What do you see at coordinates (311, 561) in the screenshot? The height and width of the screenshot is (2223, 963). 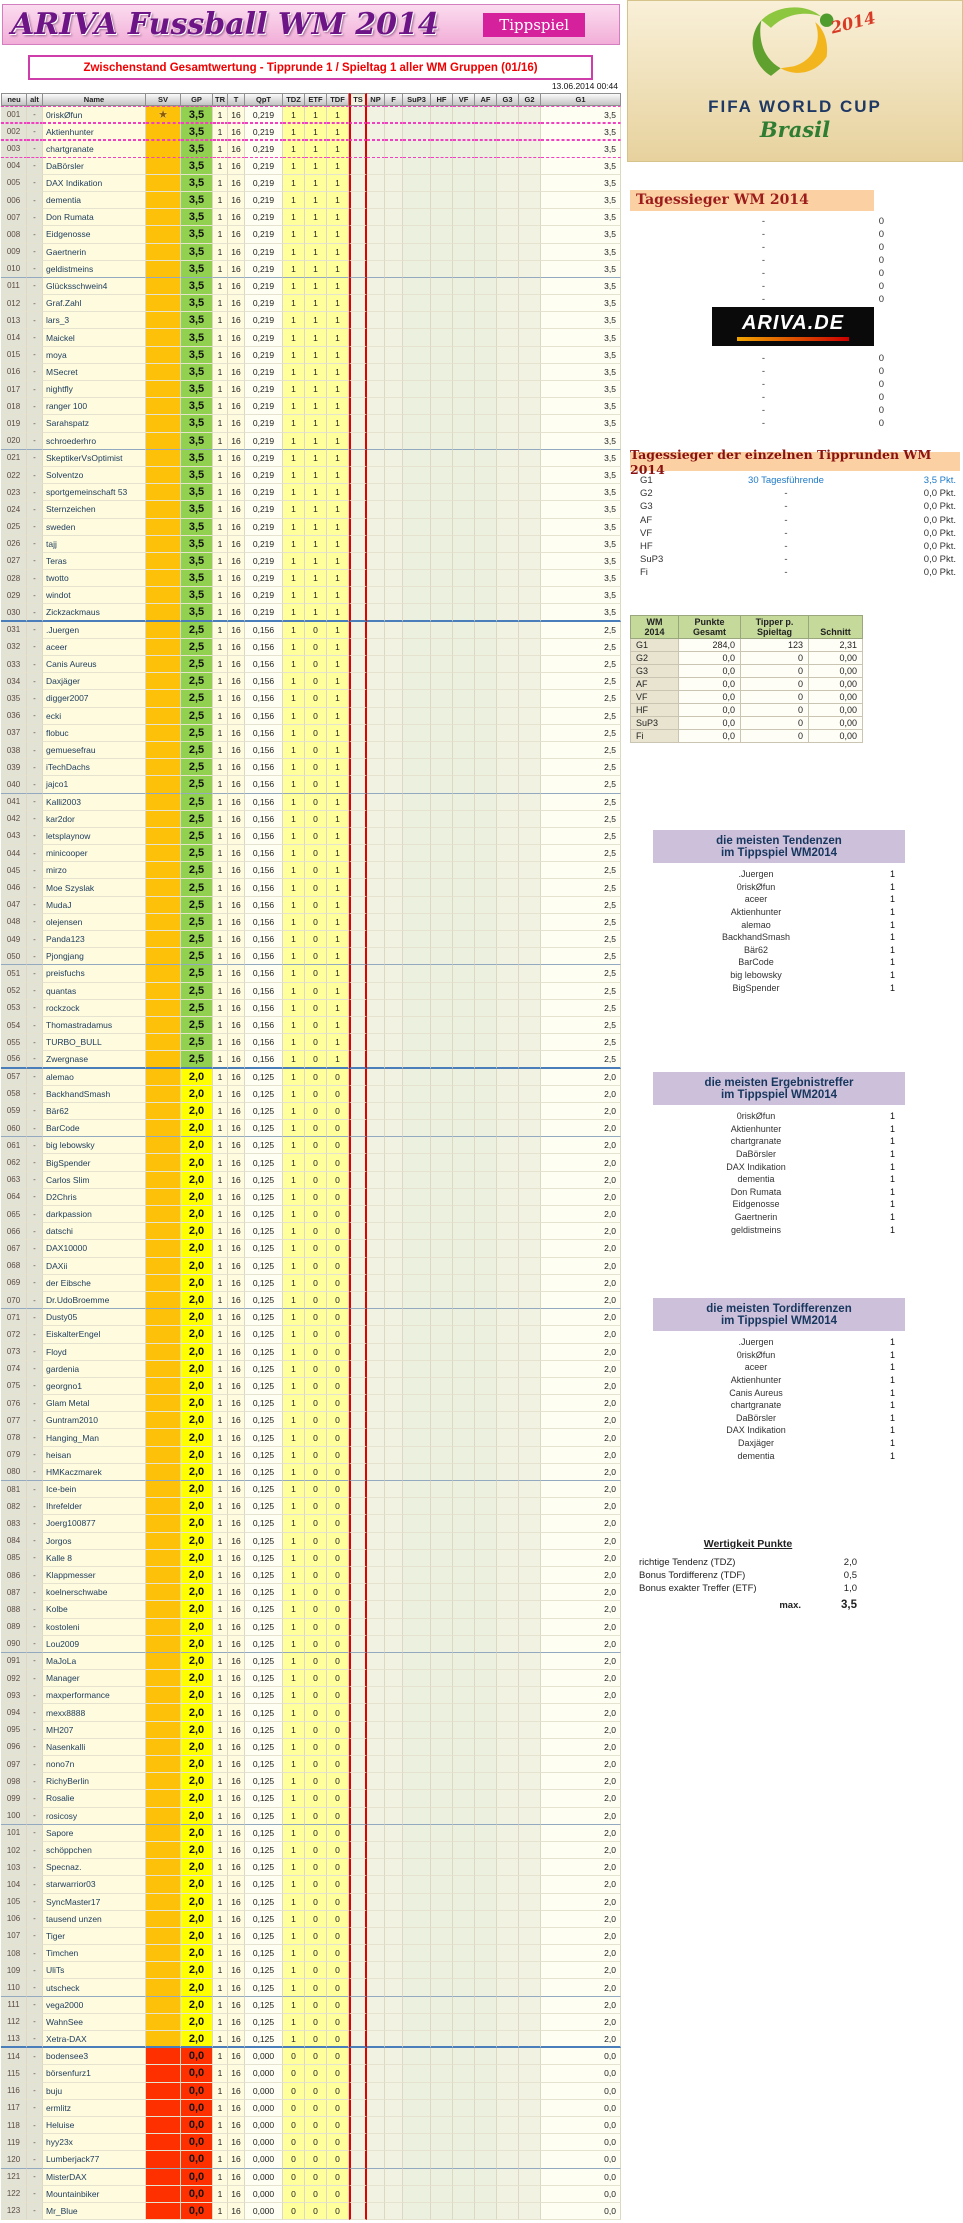 I see `table-row: 027- Teras 3,5 1 16 0,219 1 1 1 3,5` at bounding box center [311, 561].